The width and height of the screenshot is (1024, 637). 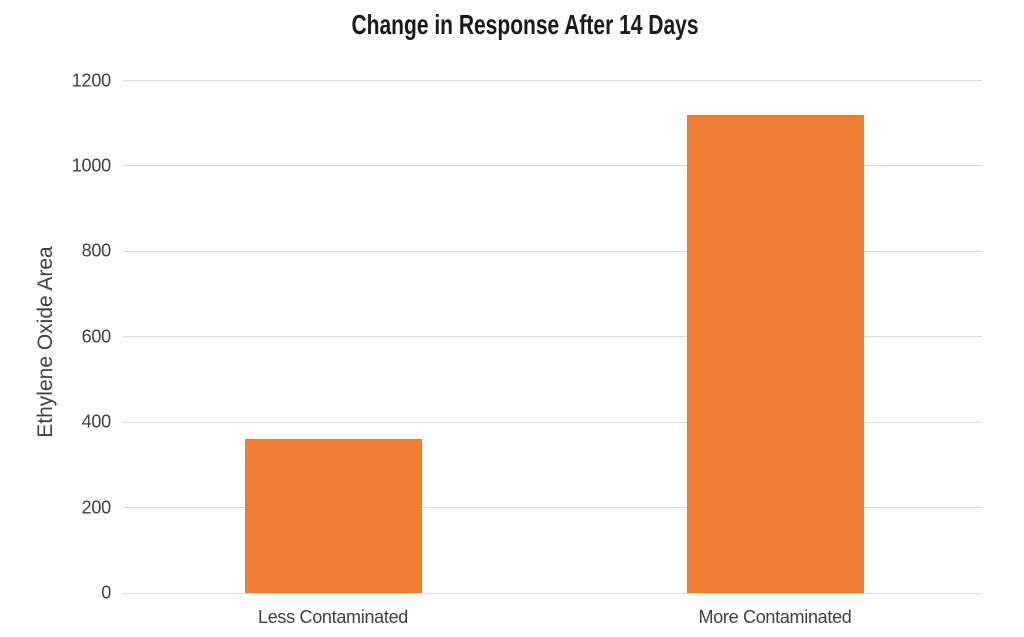 What do you see at coordinates (775, 617) in the screenshot?
I see `x-category-label-2: More Contaminated` at bounding box center [775, 617].